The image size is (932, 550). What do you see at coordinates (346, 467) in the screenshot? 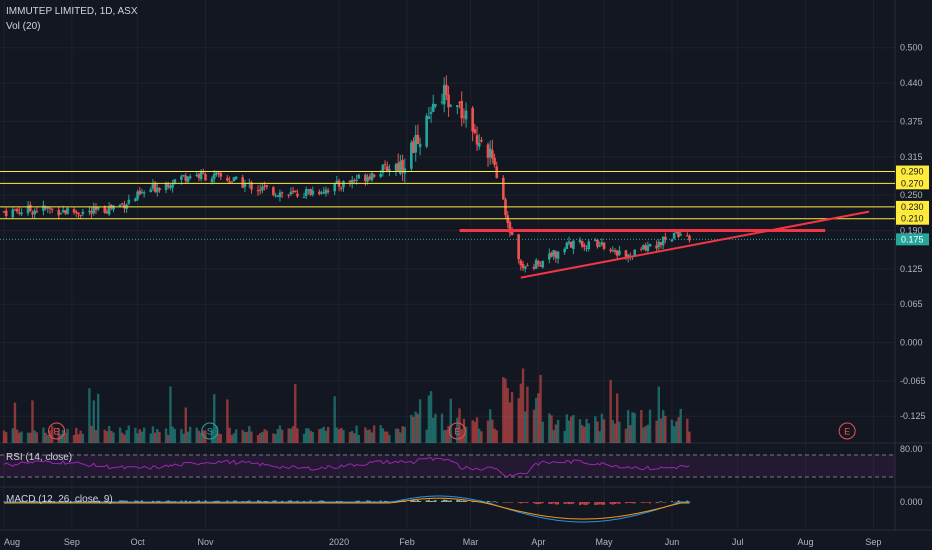
I see `rsi-line` at bounding box center [346, 467].